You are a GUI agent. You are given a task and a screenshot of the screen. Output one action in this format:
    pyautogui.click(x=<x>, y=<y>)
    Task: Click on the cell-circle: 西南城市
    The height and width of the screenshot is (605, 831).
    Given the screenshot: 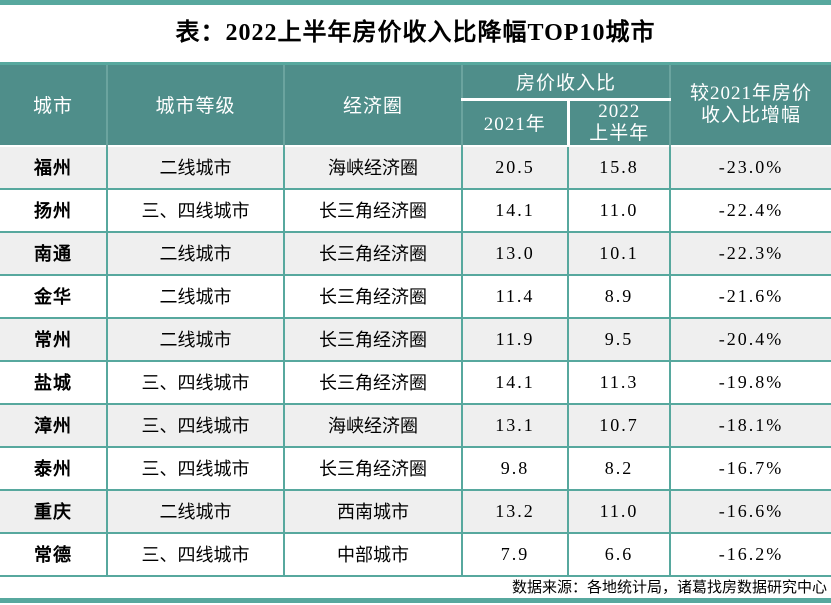 What is the action you would take?
    pyautogui.click(x=372, y=510)
    